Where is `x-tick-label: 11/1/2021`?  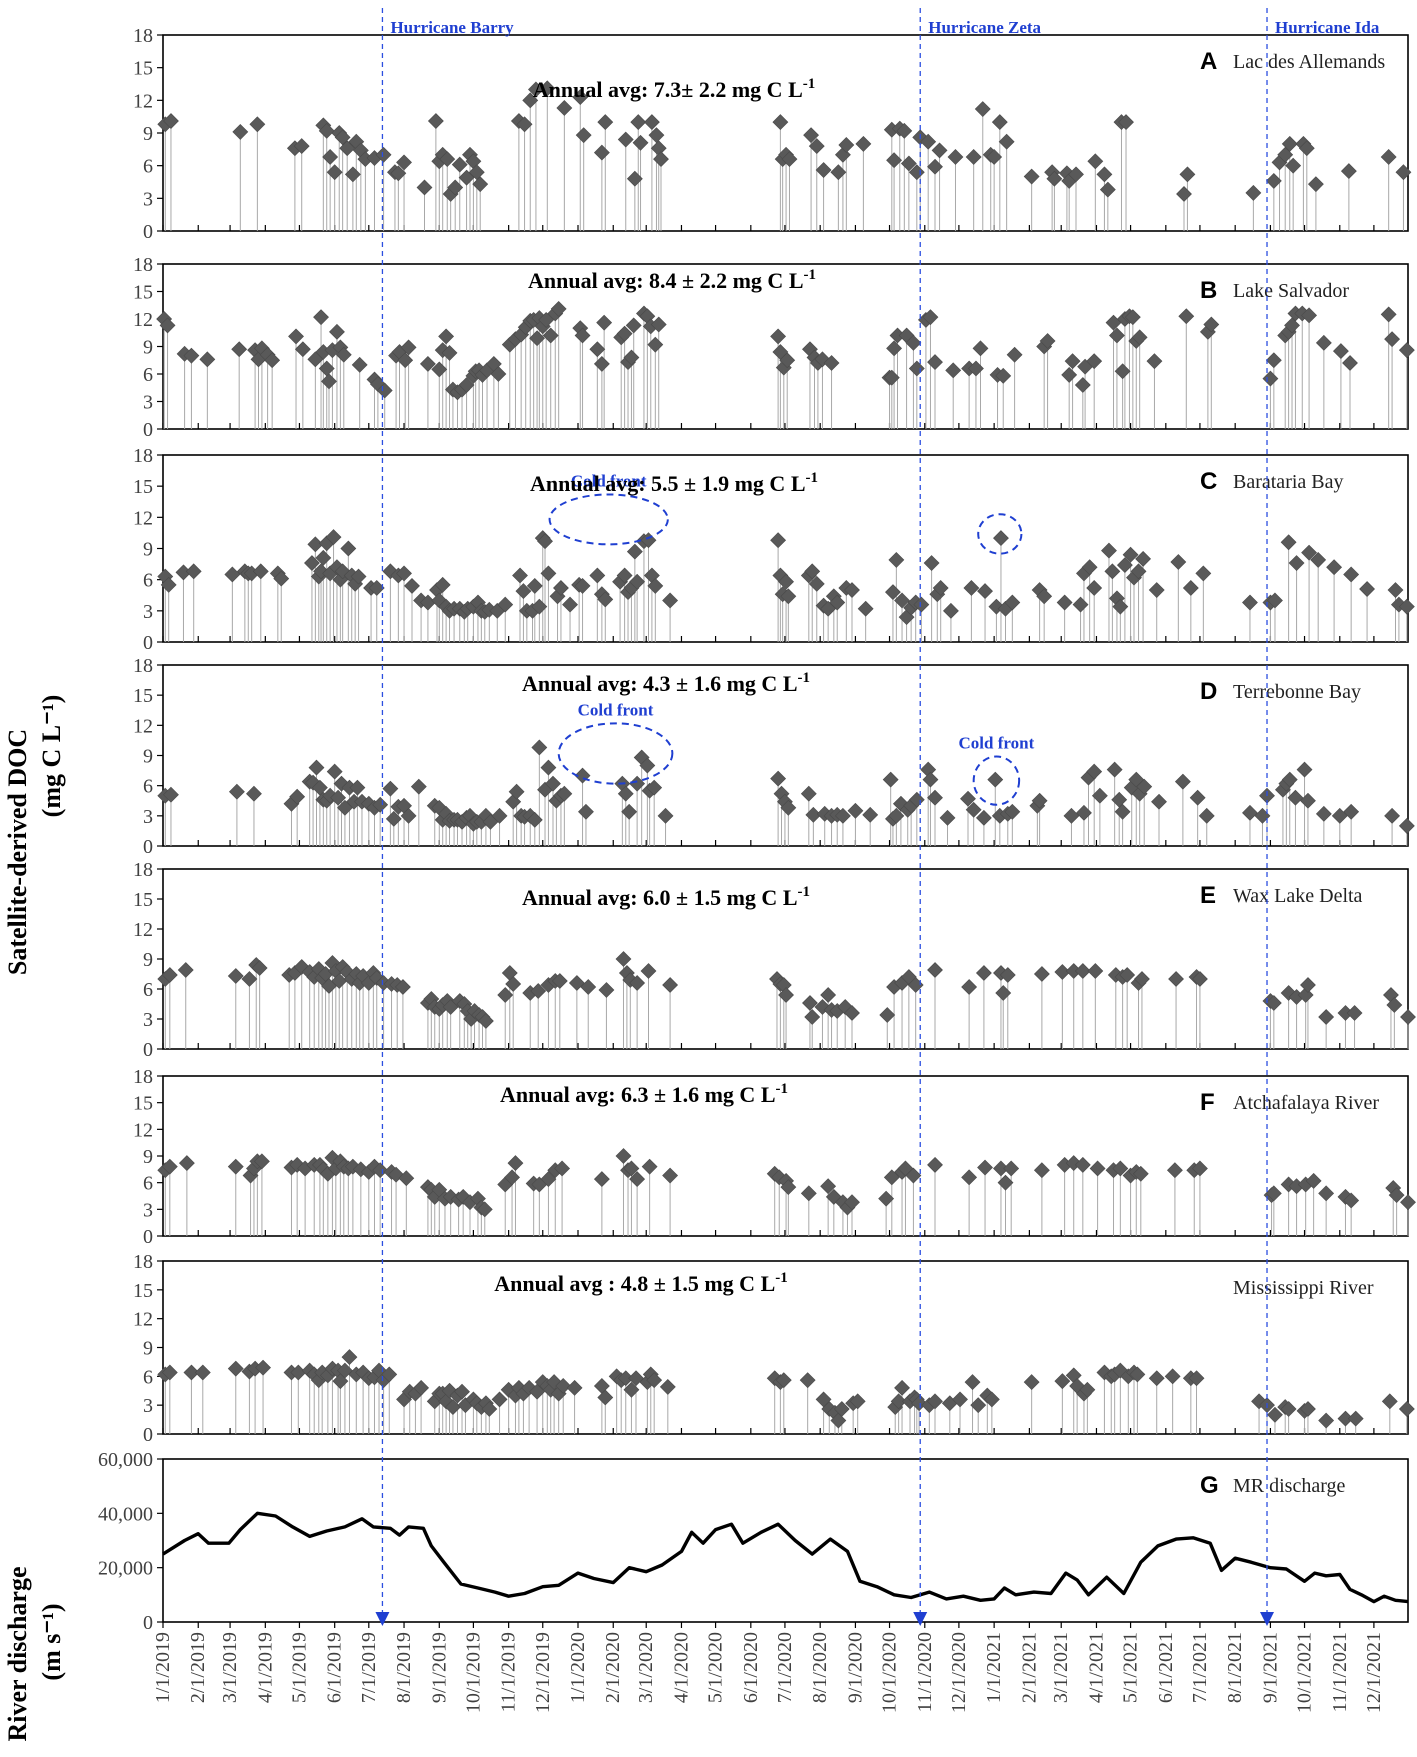
x-tick-label: 11/1/2021 is located at coordinates (1340, 1672).